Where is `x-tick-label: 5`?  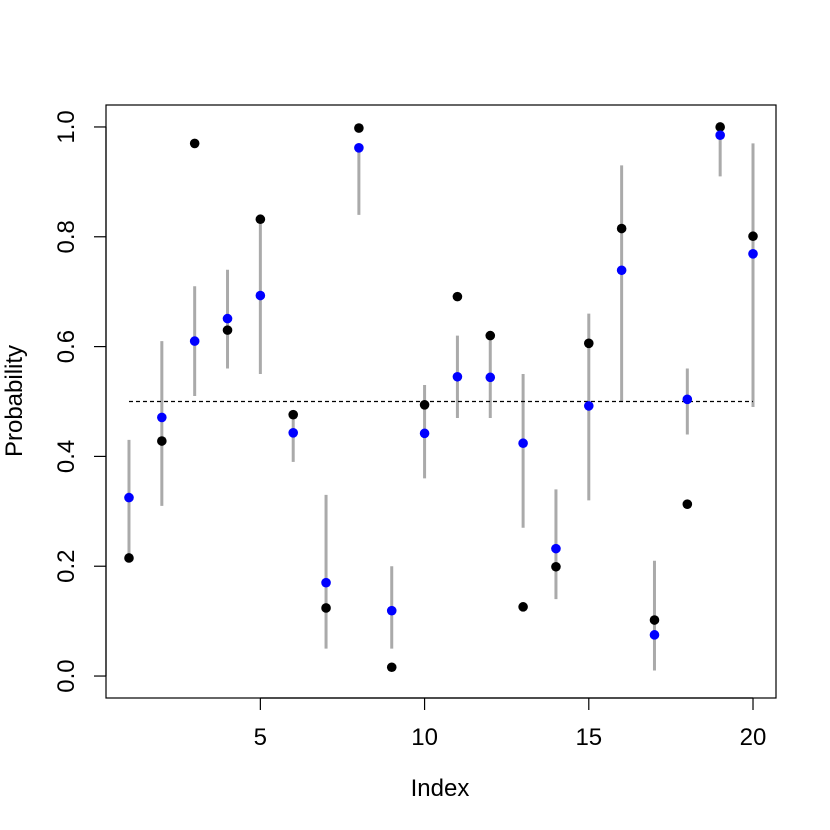 x-tick-label: 5 is located at coordinates (260, 737).